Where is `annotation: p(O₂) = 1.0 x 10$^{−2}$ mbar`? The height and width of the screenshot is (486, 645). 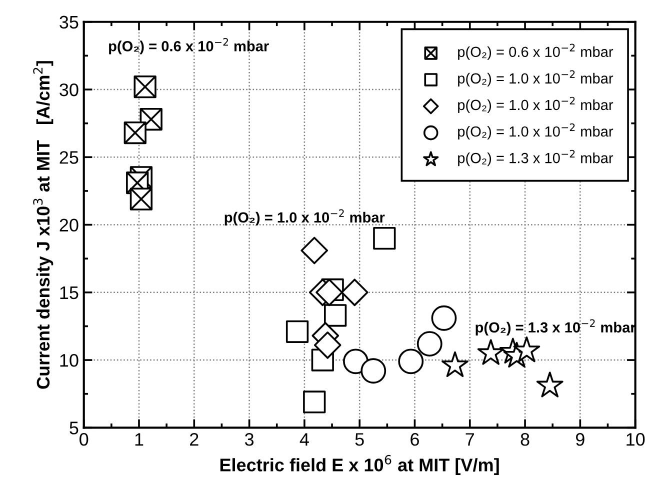 annotation: p(O₂) = 1.0 x 10$^{−2}$ mbar is located at coordinates (304, 217).